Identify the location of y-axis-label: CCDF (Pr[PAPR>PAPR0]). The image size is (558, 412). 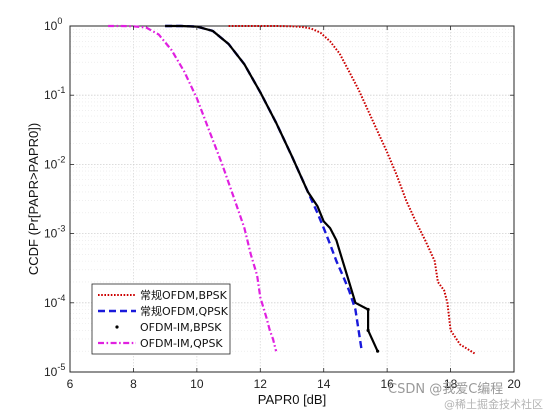
(33, 199).